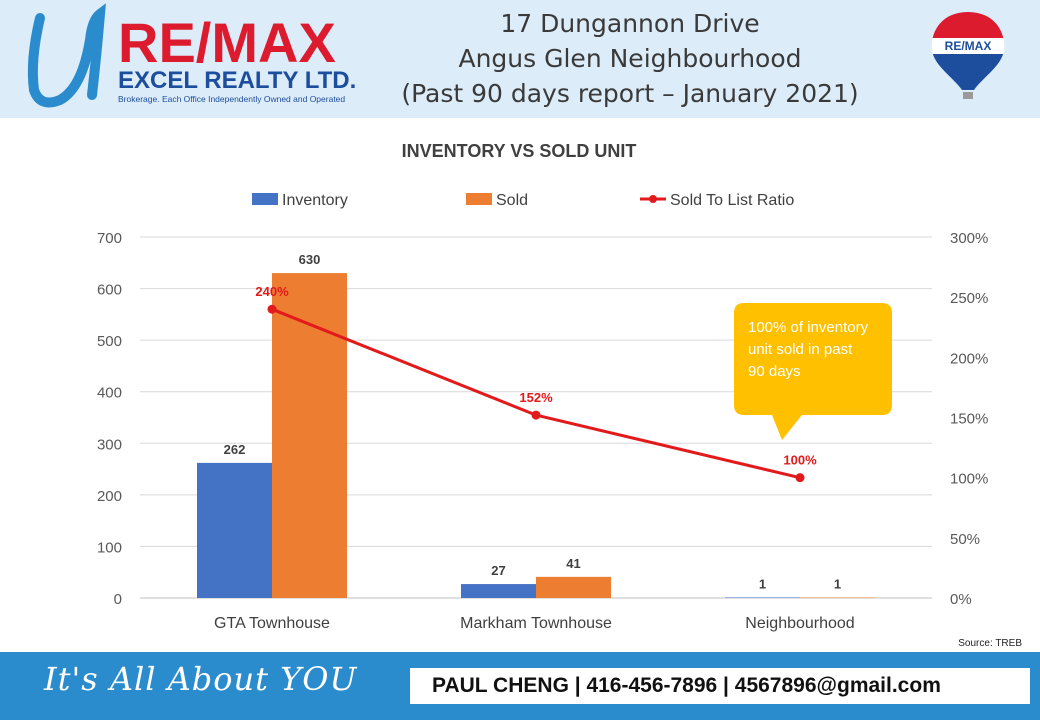 Image resolution: width=1040 pixels, height=720 pixels. Describe the element at coordinates (968, 46) in the screenshot. I see `balloon-label: RE/MAX` at that location.